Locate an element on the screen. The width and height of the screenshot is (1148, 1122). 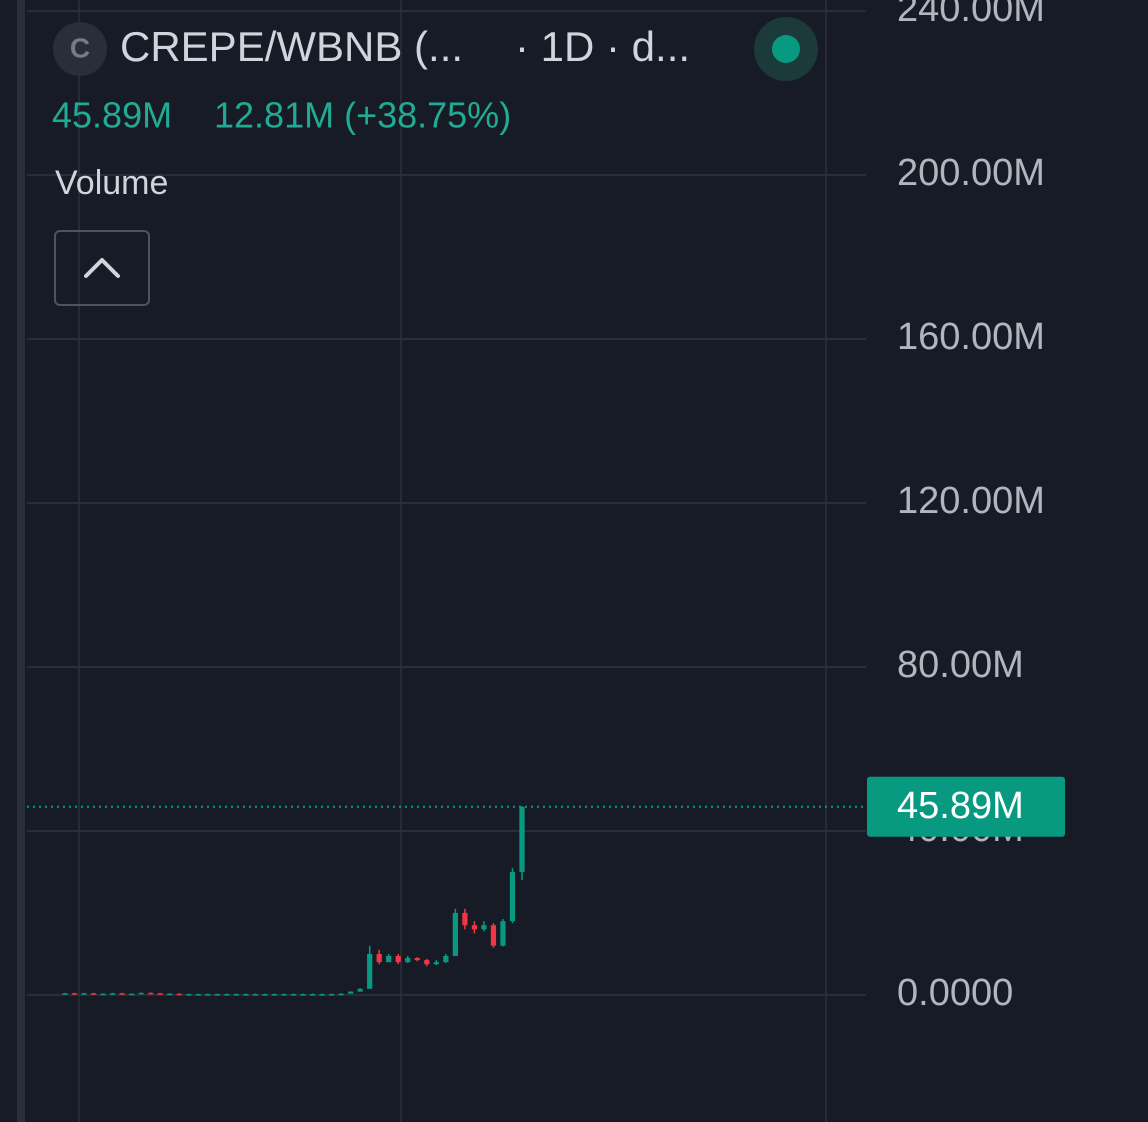
y-tick-label: 0.0000 is located at coordinates (955, 993).